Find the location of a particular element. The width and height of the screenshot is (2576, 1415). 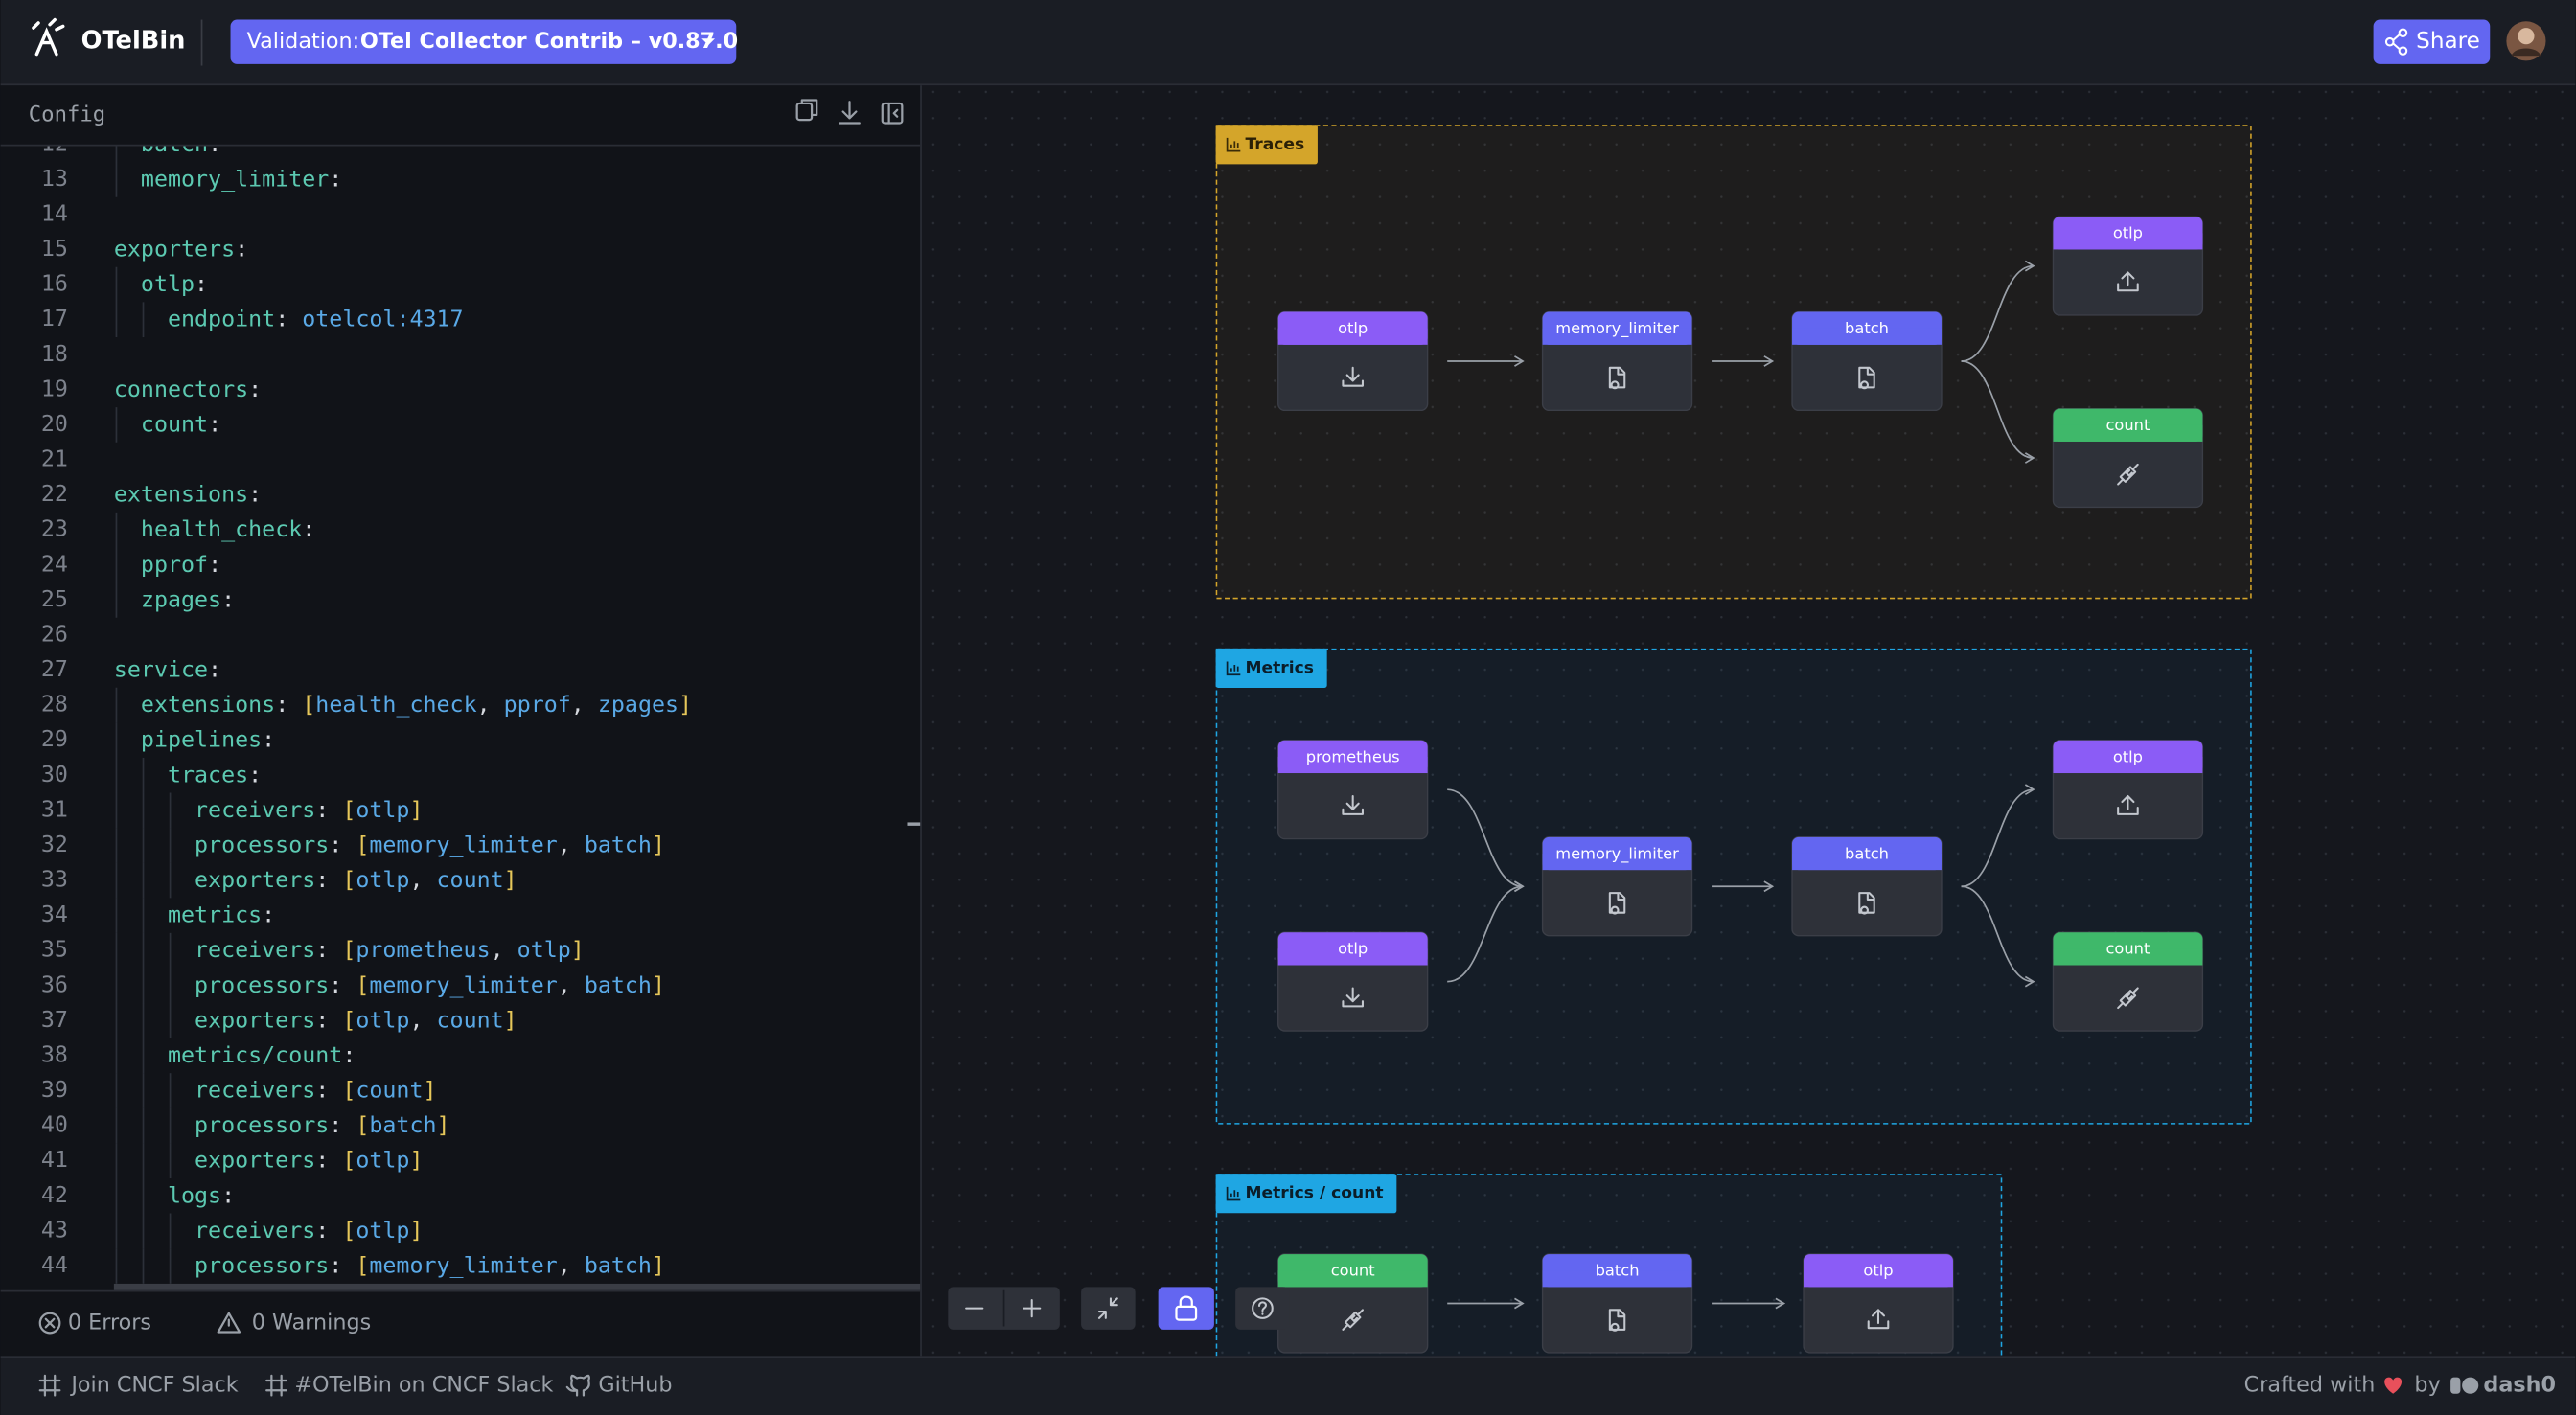

line-number: 26 is located at coordinates (54, 634).